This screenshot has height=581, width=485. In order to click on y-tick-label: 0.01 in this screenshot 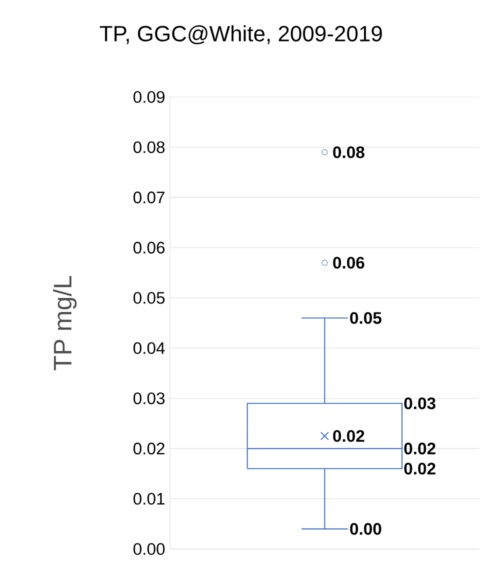, I will do `click(149, 498)`.